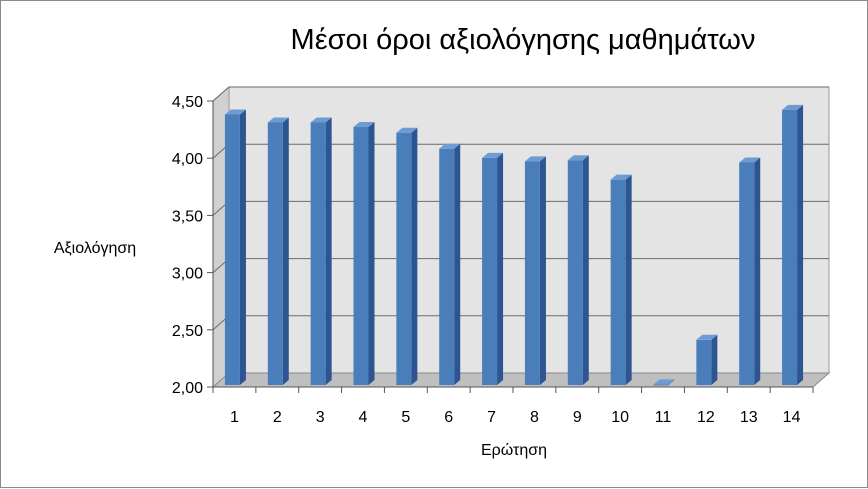 The height and width of the screenshot is (489, 868). I want to click on gridline, so click(520, 94).